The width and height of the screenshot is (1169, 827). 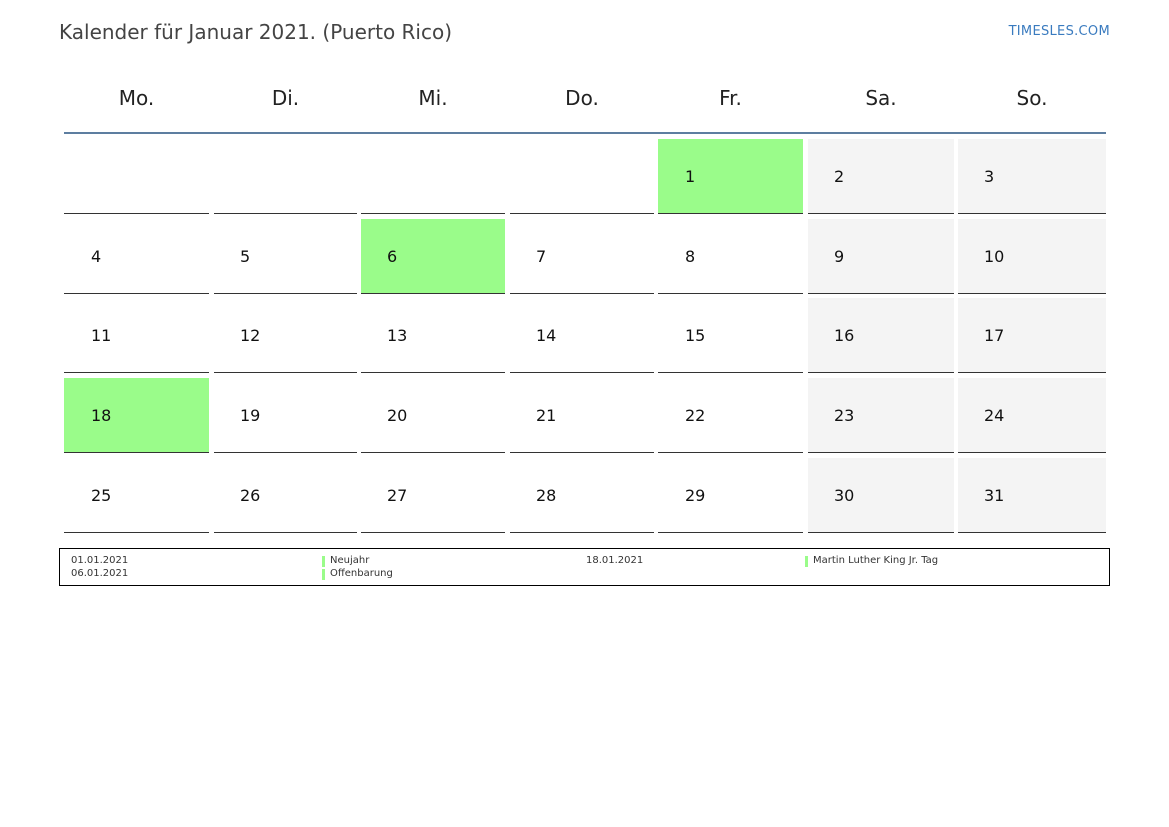 What do you see at coordinates (245, 256) in the screenshot?
I see `day-number: 5` at bounding box center [245, 256].